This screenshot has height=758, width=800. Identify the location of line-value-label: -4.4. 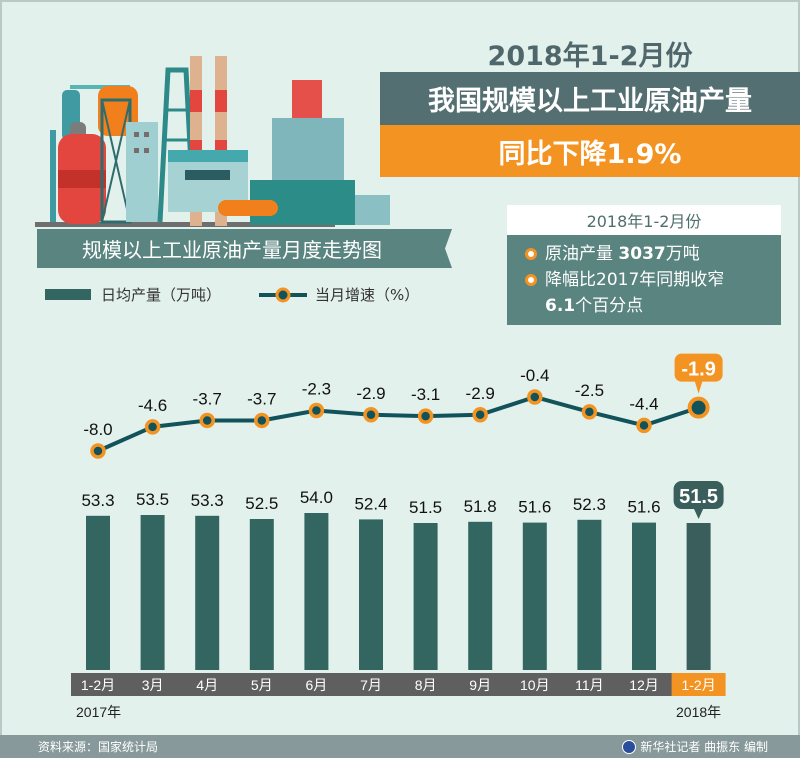
(643, 403).